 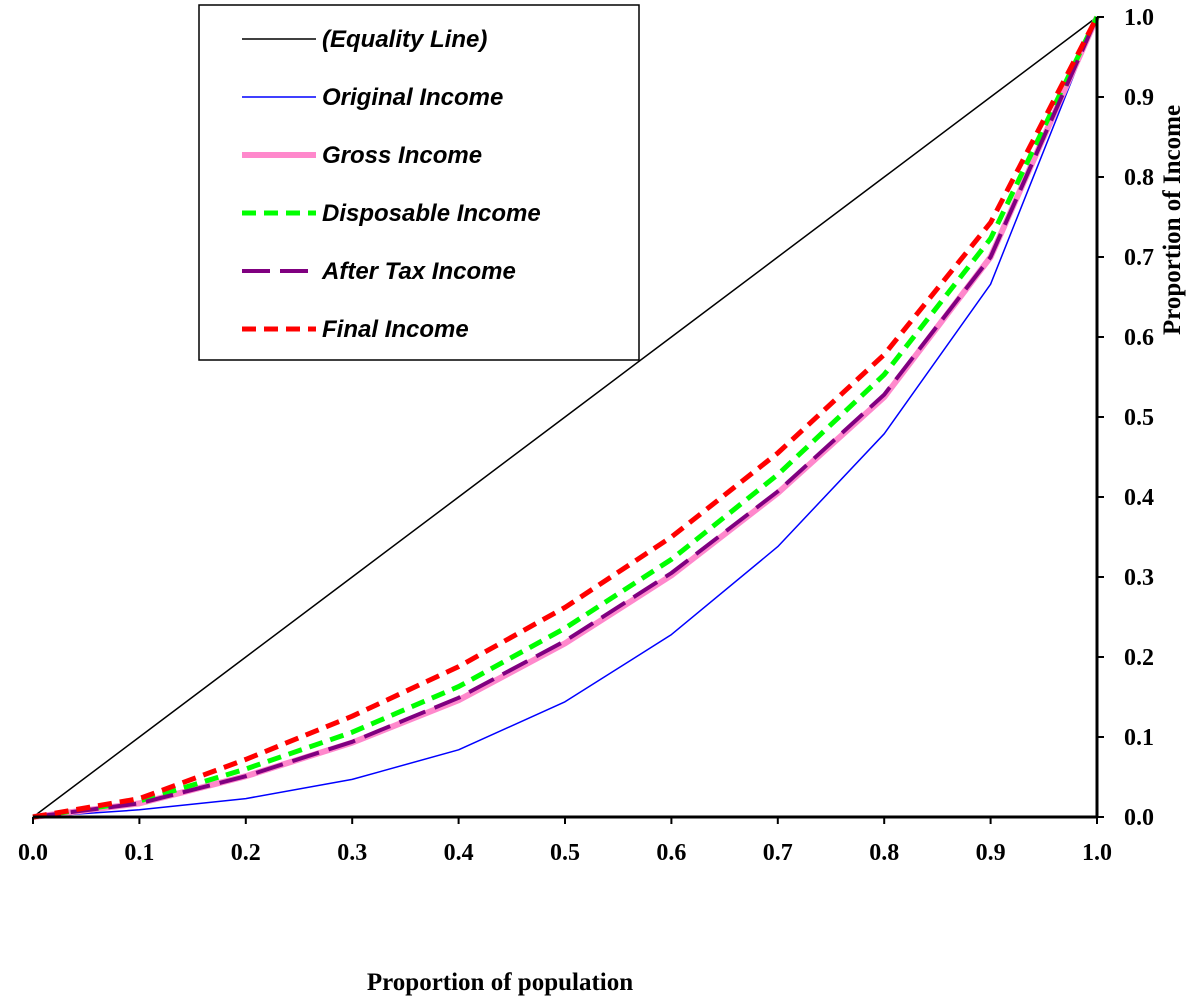 What do you see at coordinates (1139, 258) in the screenshot?
I see `y-tick-label: 0.7` at bounding box center [1139, 258].